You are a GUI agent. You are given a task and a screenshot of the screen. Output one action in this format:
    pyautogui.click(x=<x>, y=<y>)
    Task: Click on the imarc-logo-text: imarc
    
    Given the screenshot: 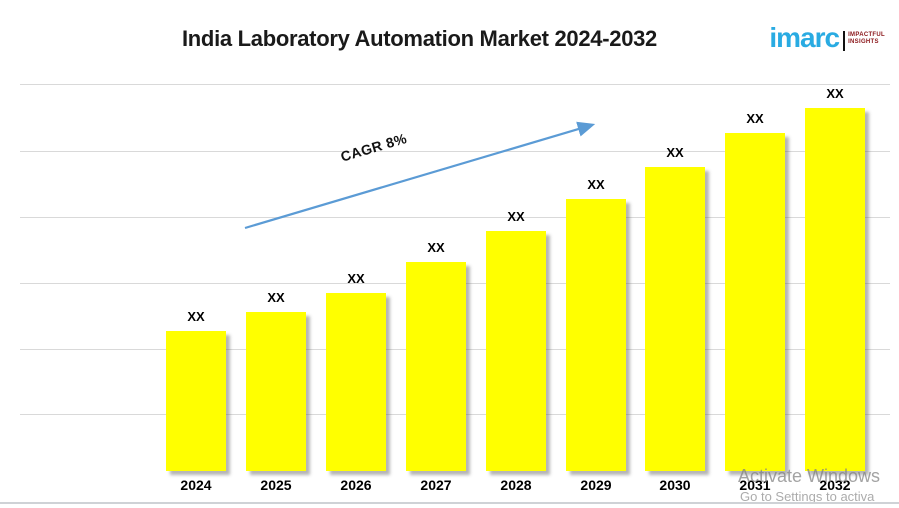 What is the action you would take?
    pyautogui.click(x=804, y=37)
    